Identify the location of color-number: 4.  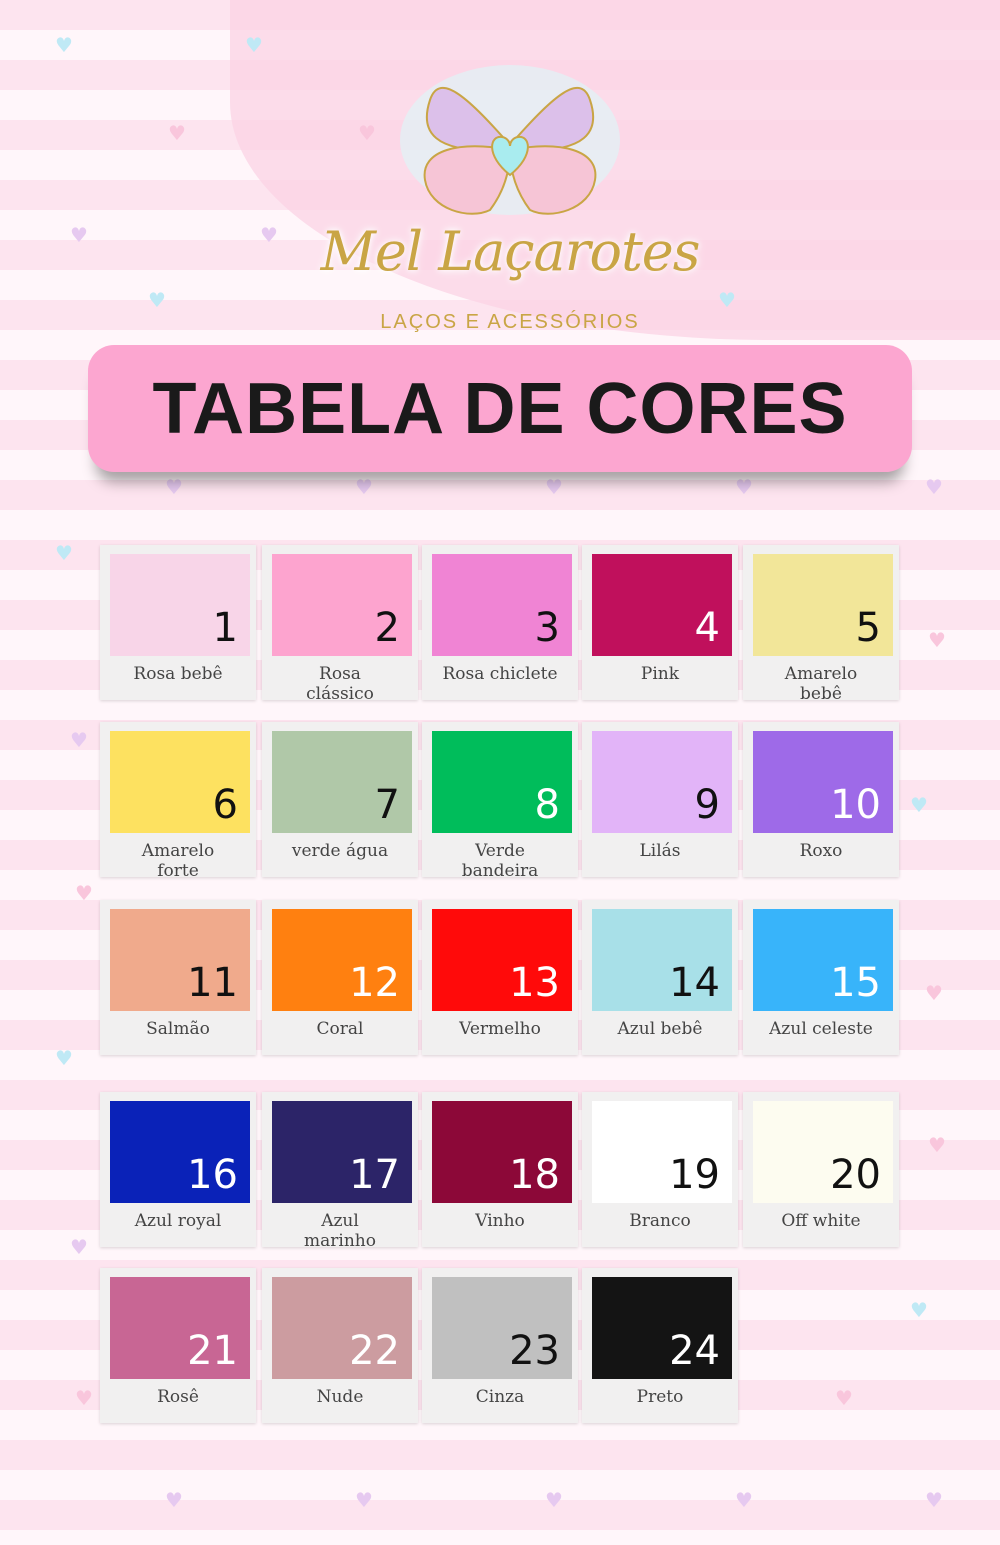
(707, 628).